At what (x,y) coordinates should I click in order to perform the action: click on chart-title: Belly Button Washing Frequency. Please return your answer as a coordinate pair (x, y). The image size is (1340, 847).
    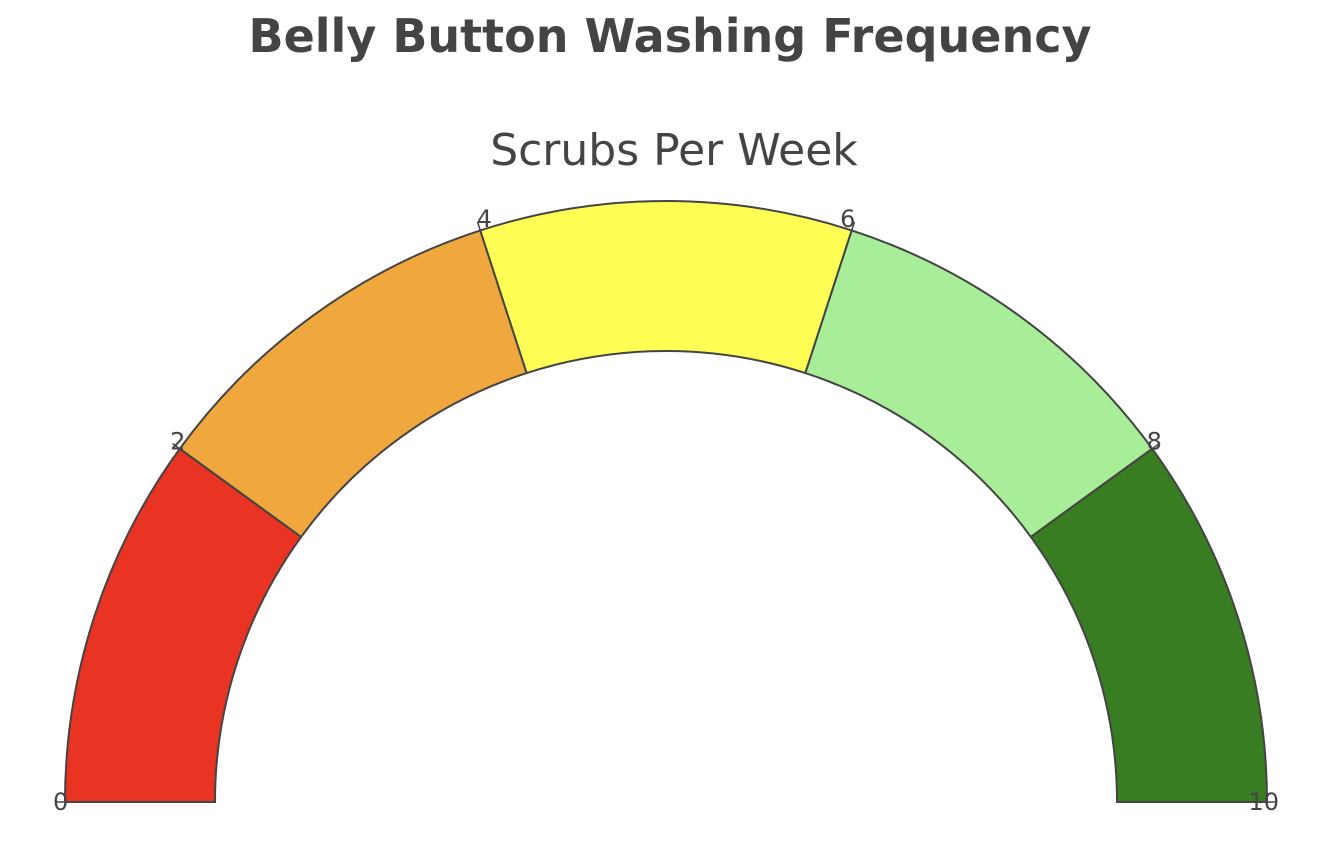
    Looking at the image, I should click on (670, 36).